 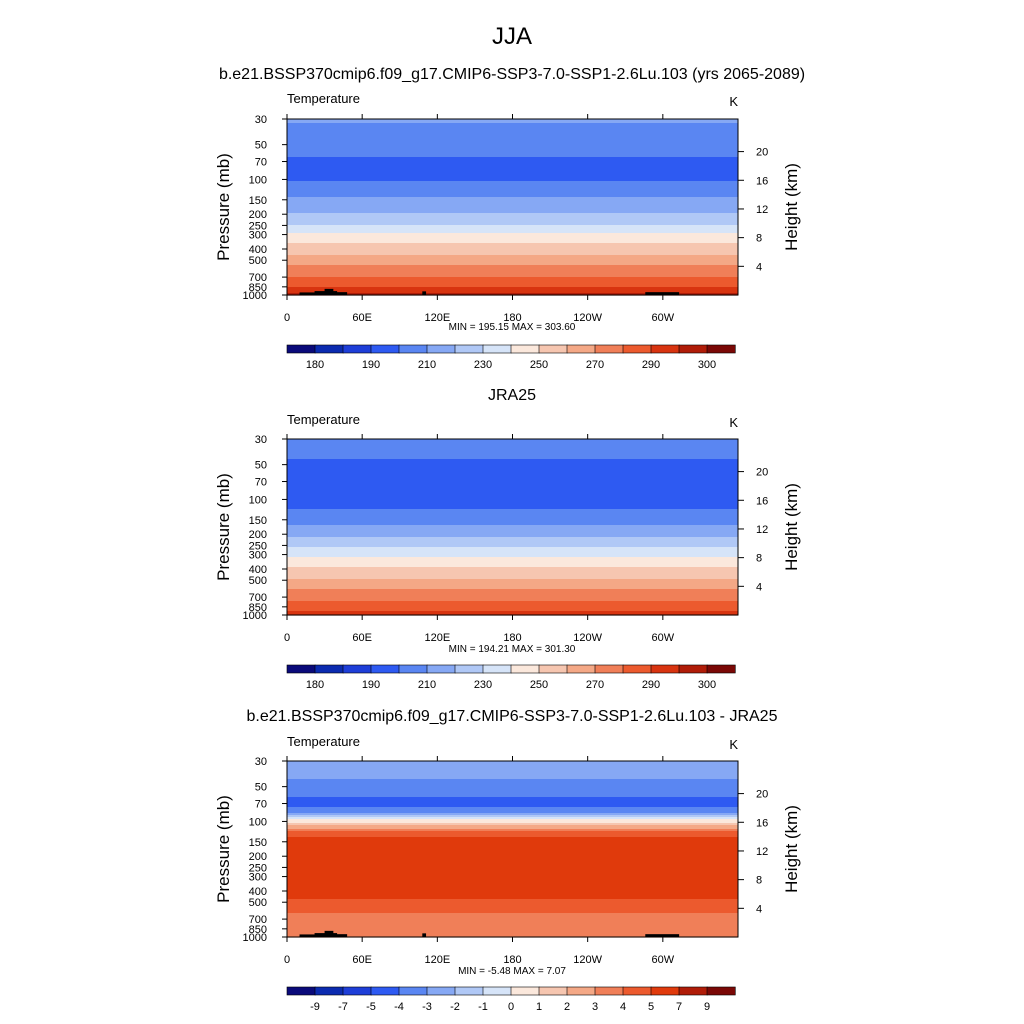 I want to click on colorbar-label: 250, so click(x=539, y=685).